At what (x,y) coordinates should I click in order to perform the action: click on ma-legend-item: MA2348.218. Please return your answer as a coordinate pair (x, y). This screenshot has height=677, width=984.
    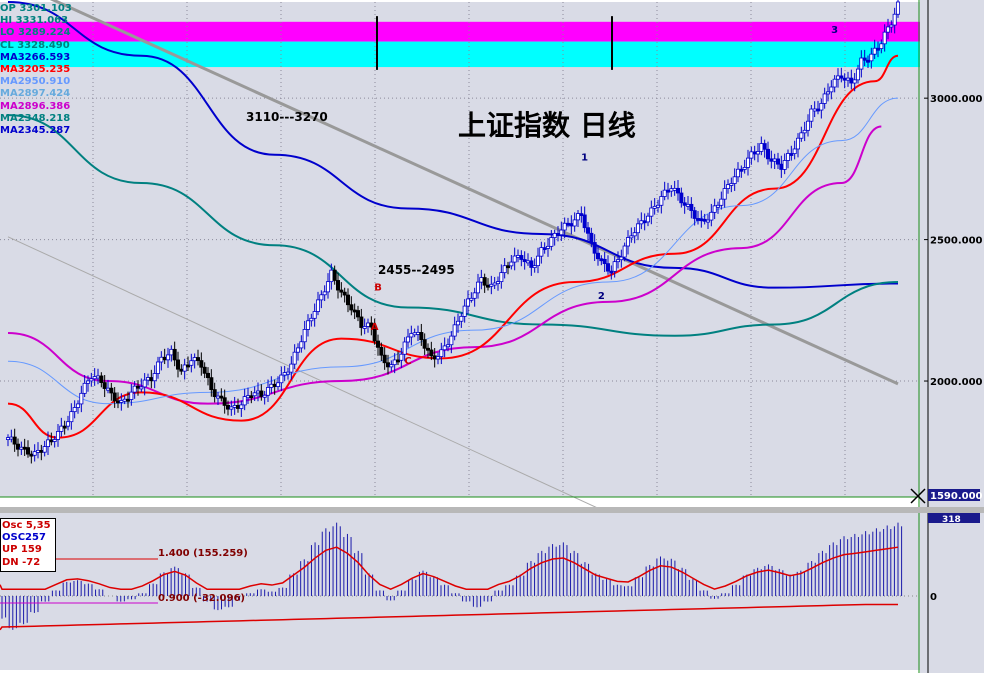
    Looking at the image, I should click on (35, 118).